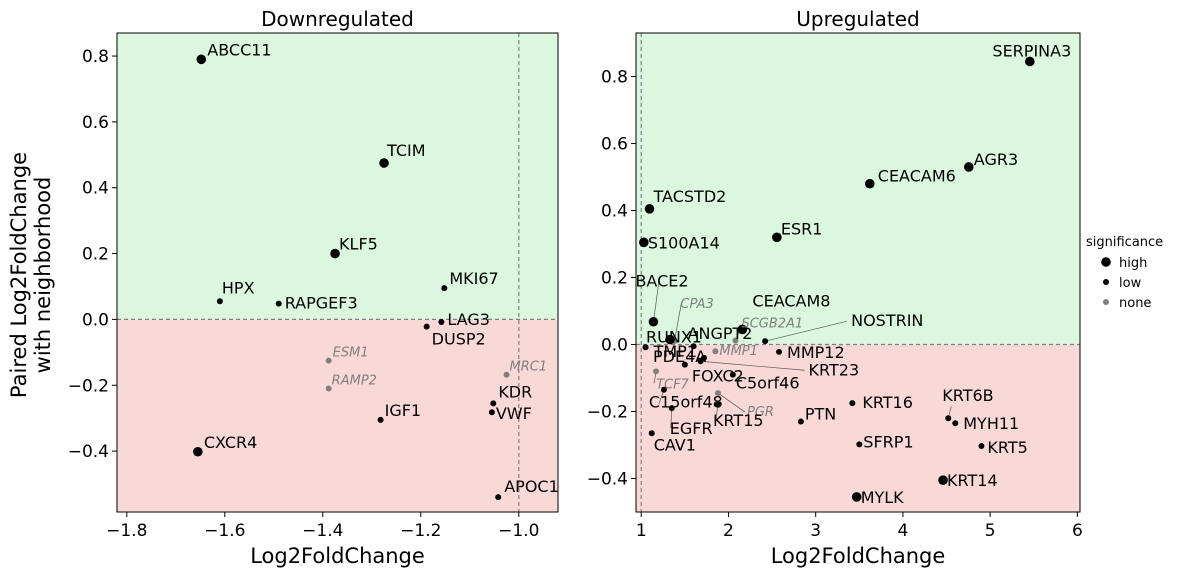 The width and height of the screenshot is (1178, 577). What do you see at coordinates (955, 423) in the screenshot?
I see `data-point-myh11` at bounding box center [955, 423].